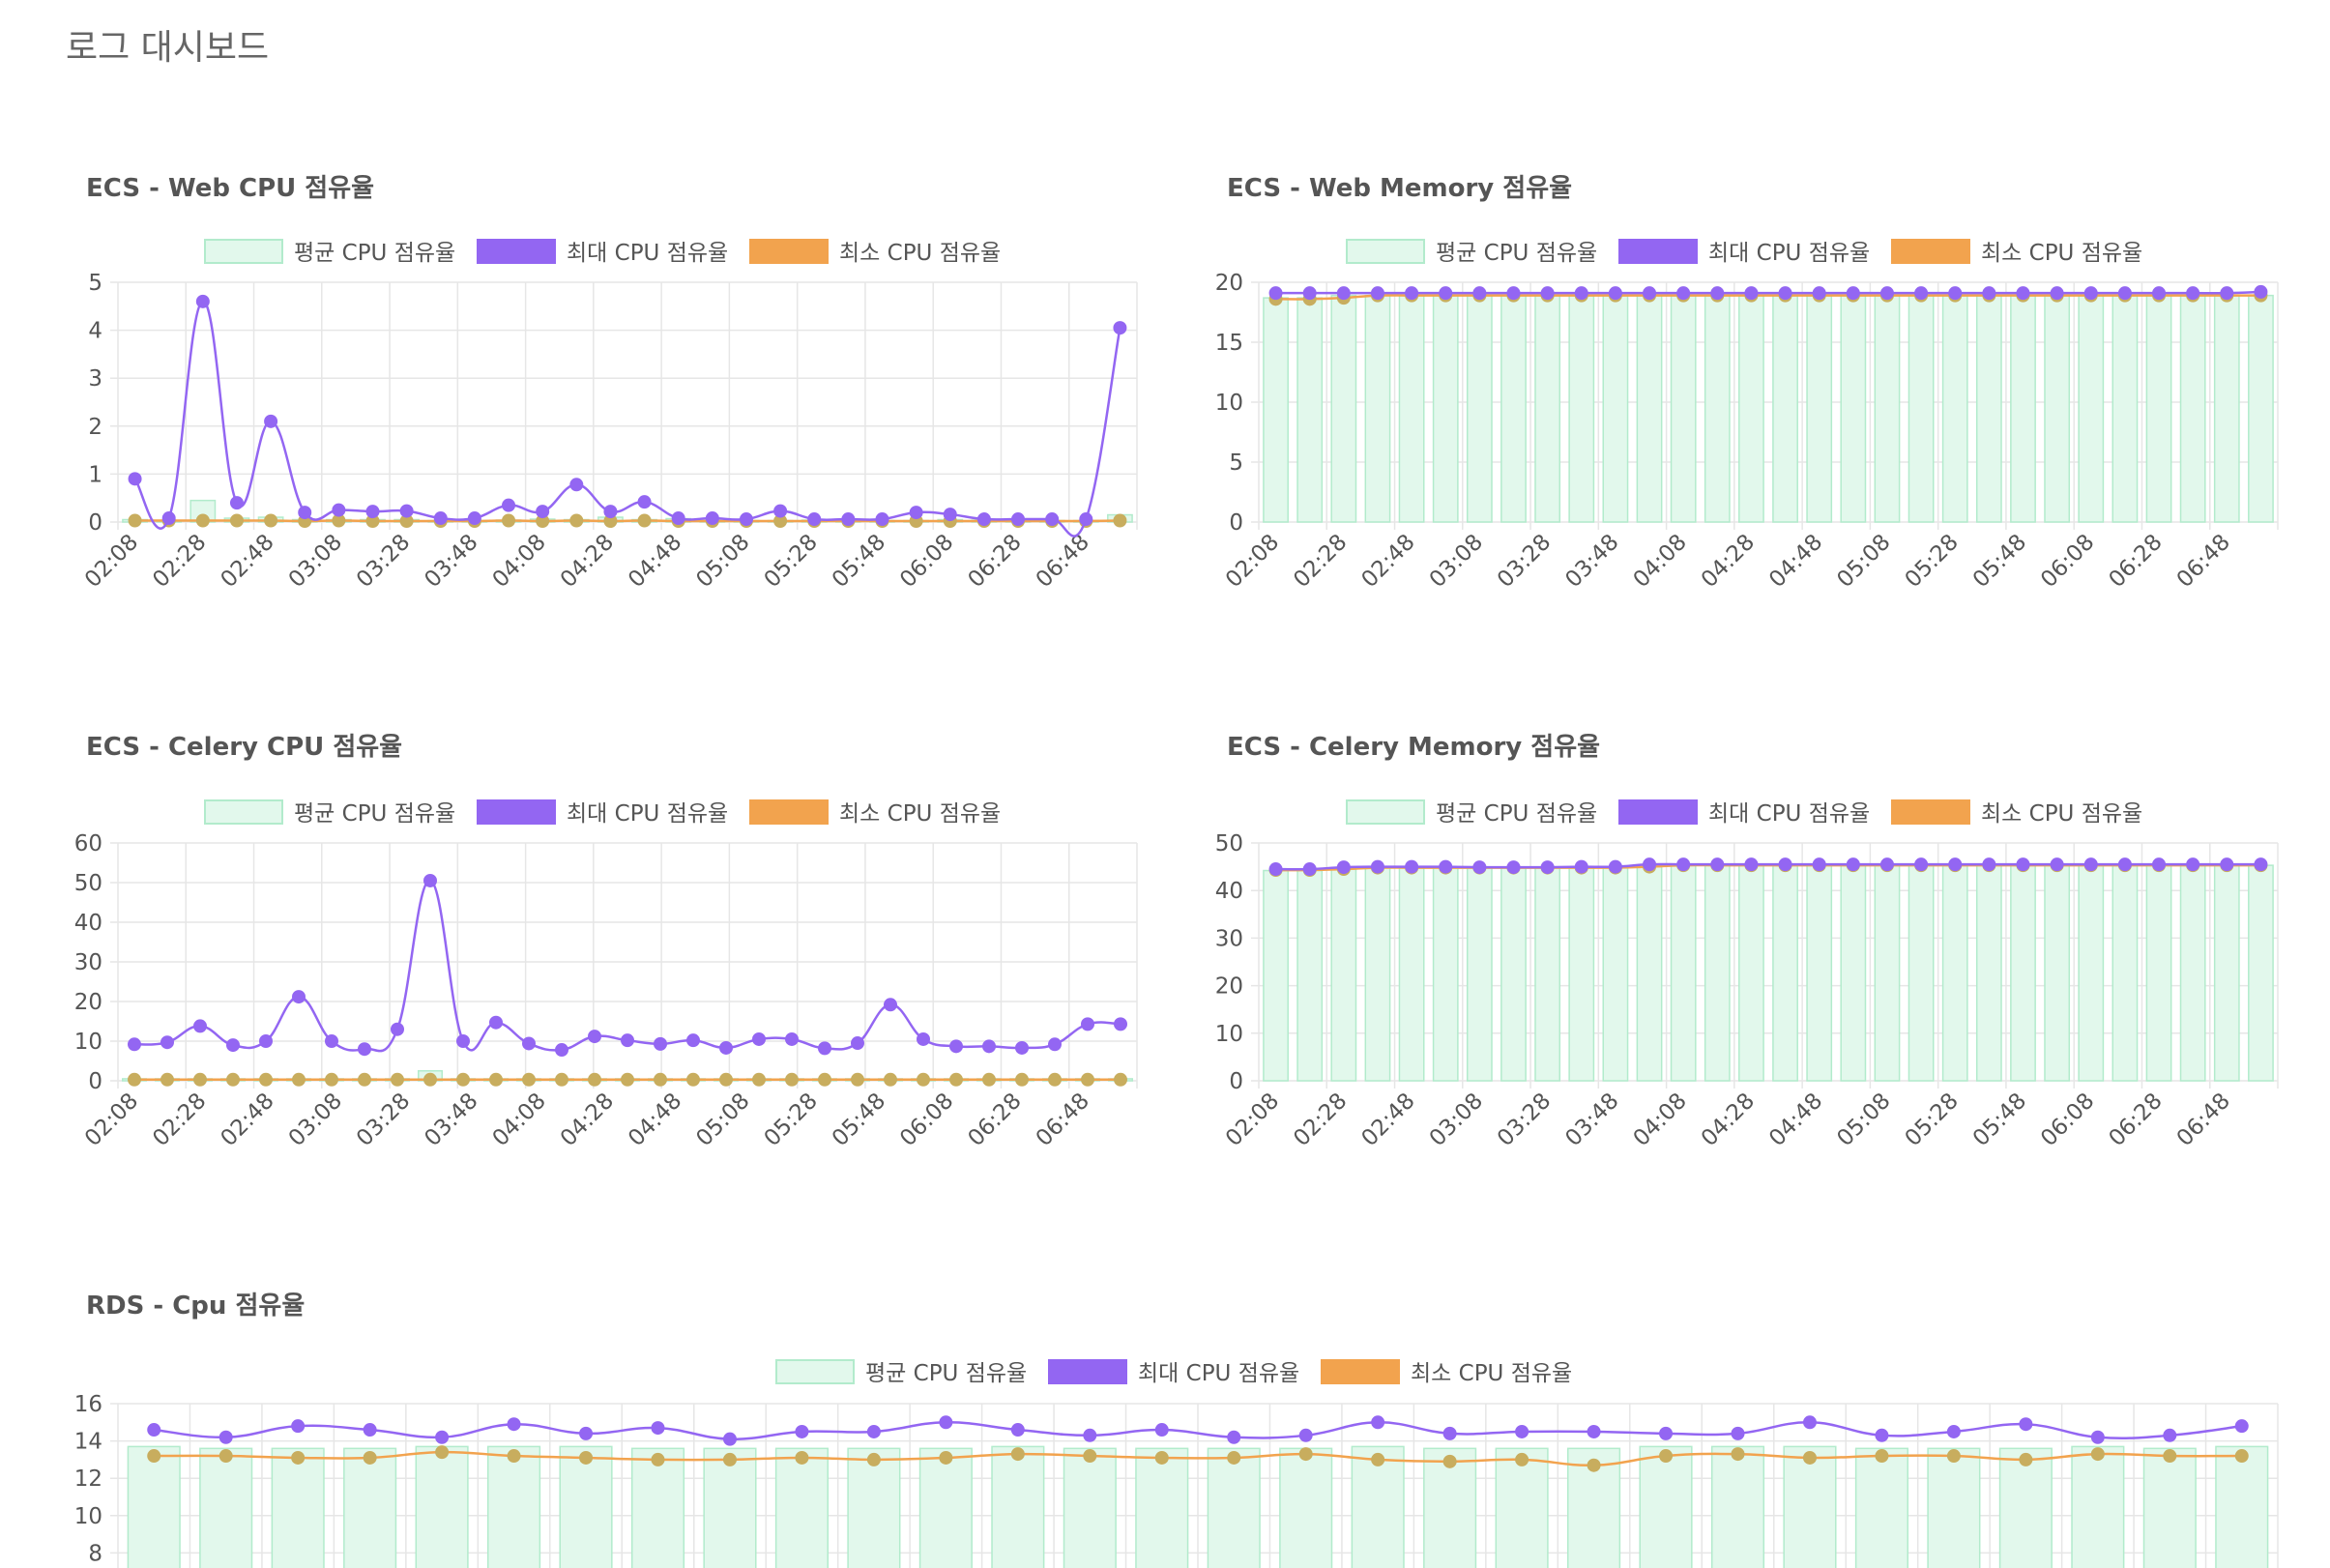 This screenshot has width=2330, height=1568. What do you see at coordinates (2203, 561) in the screenshot?
I see `x-tick-label: 06:48` at bounding box center [2203, 561].